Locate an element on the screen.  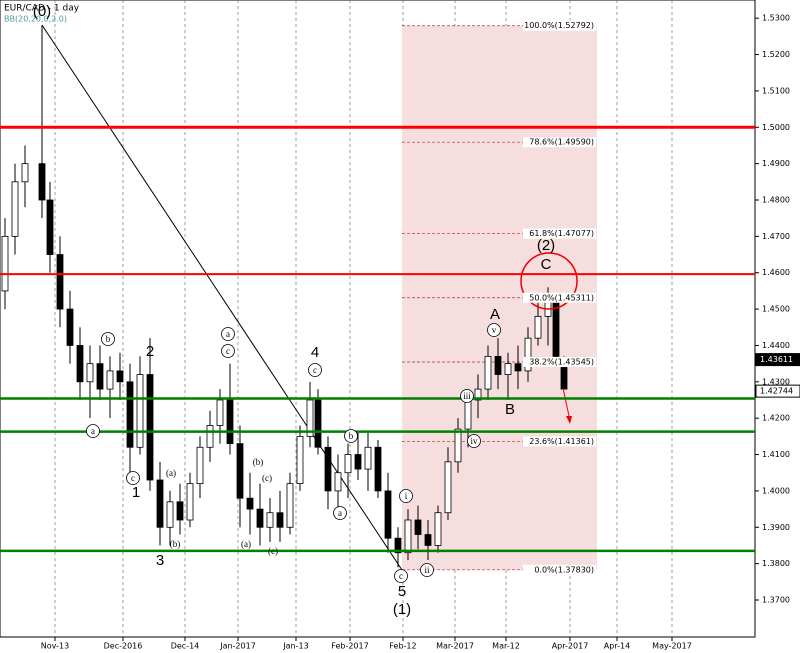
circled-label: iii is located at coordinates (467, 396).